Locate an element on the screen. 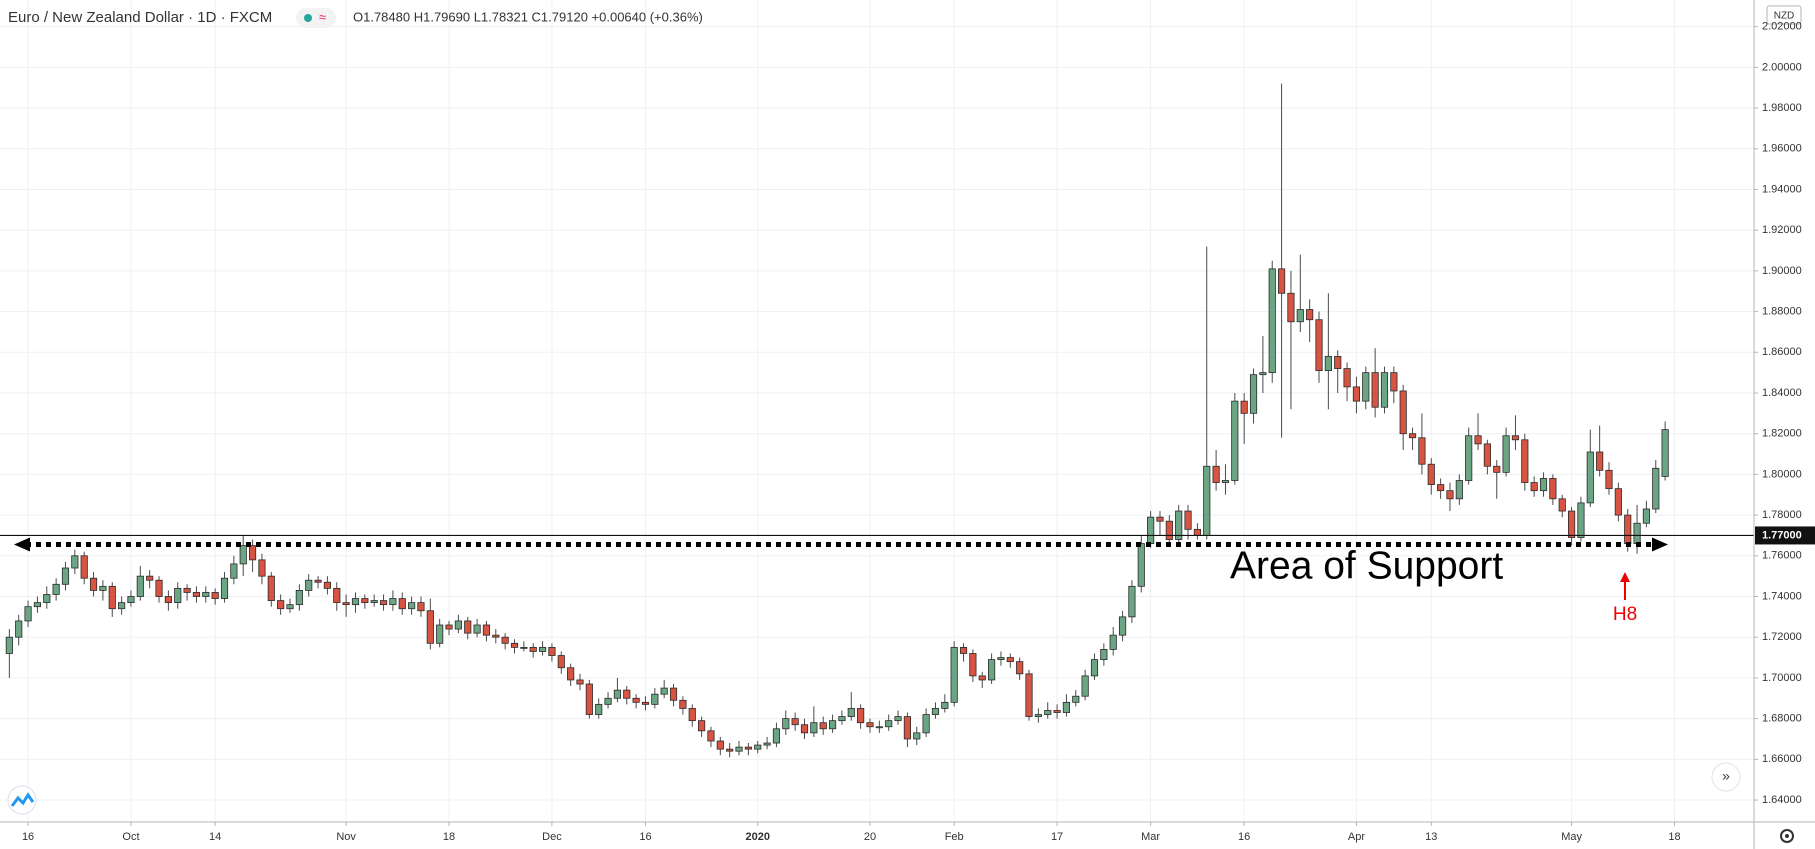 The height and width of the screenshot is (849, 1815). y-tick-label: 1.98000 is located at coordinates (1782, 108).